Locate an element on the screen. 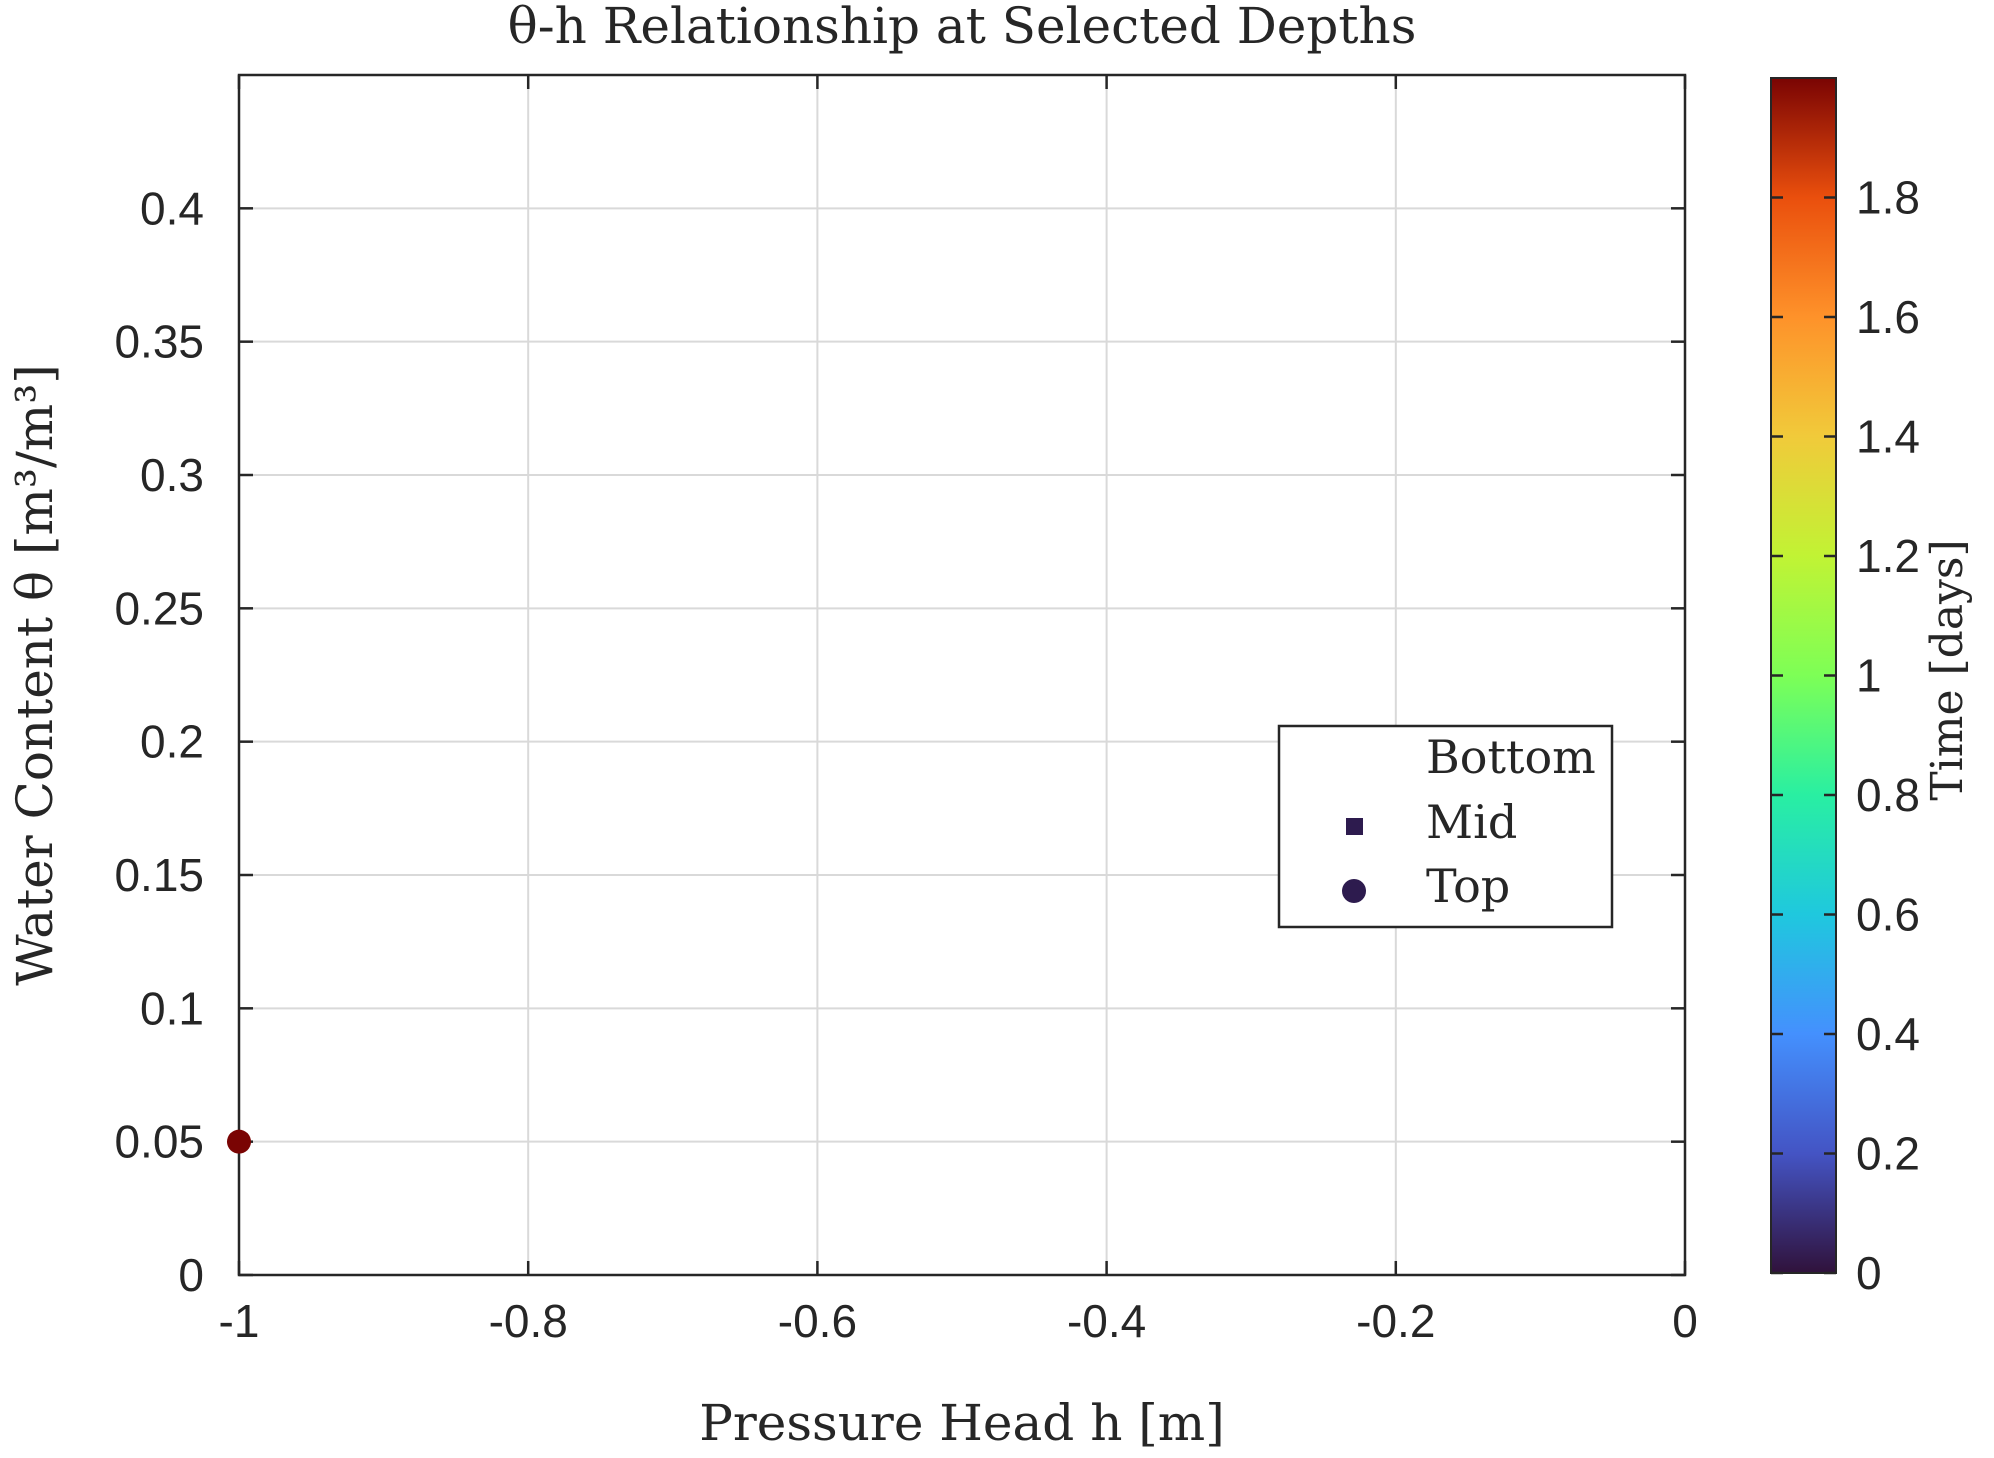  colorbar-tick-label: 1.4 is located at coordinates (1888, 437).